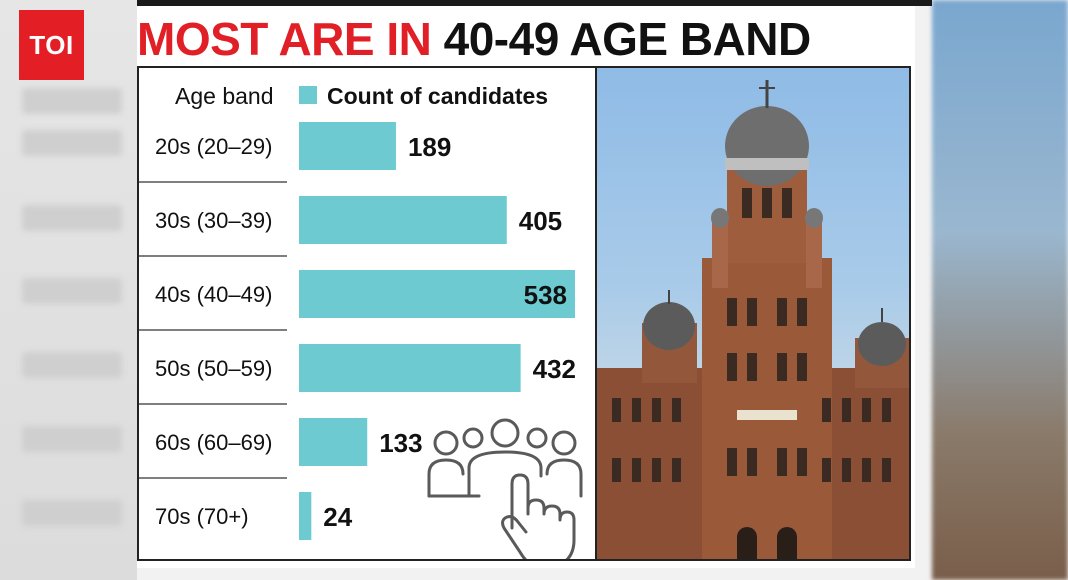 The height and width of the screenshot is (580, 1068). I want to click on background-right, so click(1000, 290).